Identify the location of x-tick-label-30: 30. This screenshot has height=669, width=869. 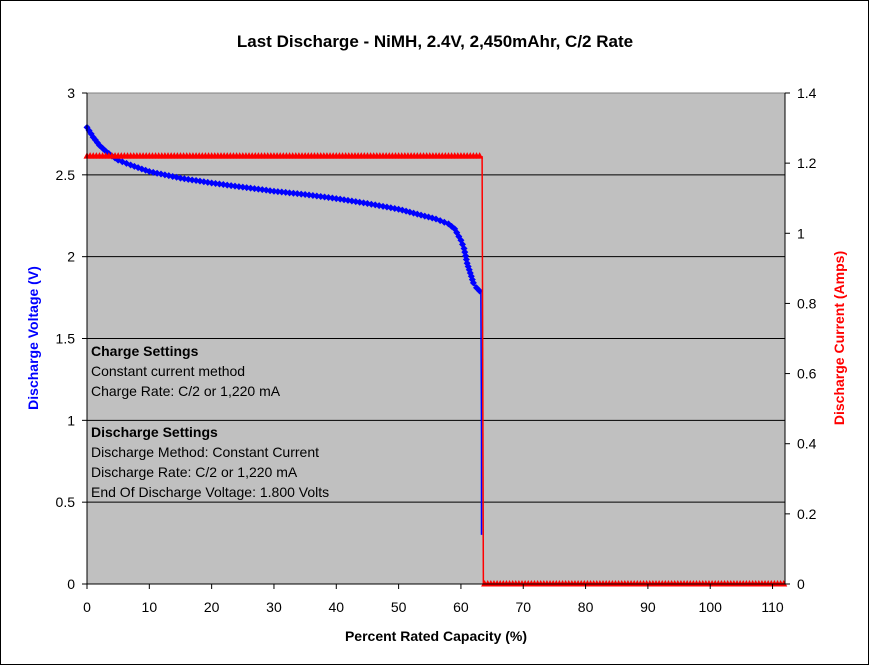
(274, 607).